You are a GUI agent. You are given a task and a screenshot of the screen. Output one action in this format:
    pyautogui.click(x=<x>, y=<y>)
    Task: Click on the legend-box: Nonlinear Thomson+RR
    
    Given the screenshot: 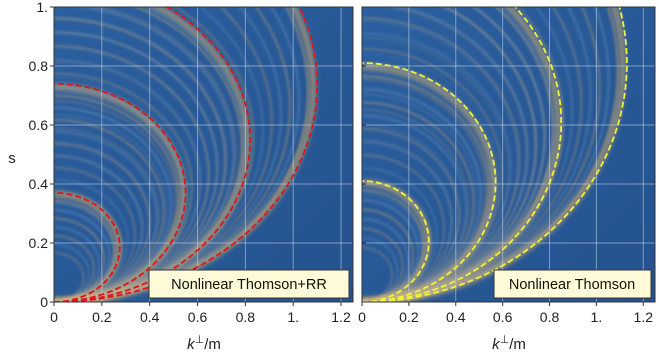 What is the action you would take?
    pyautogui.click(x=249, y=284)
    